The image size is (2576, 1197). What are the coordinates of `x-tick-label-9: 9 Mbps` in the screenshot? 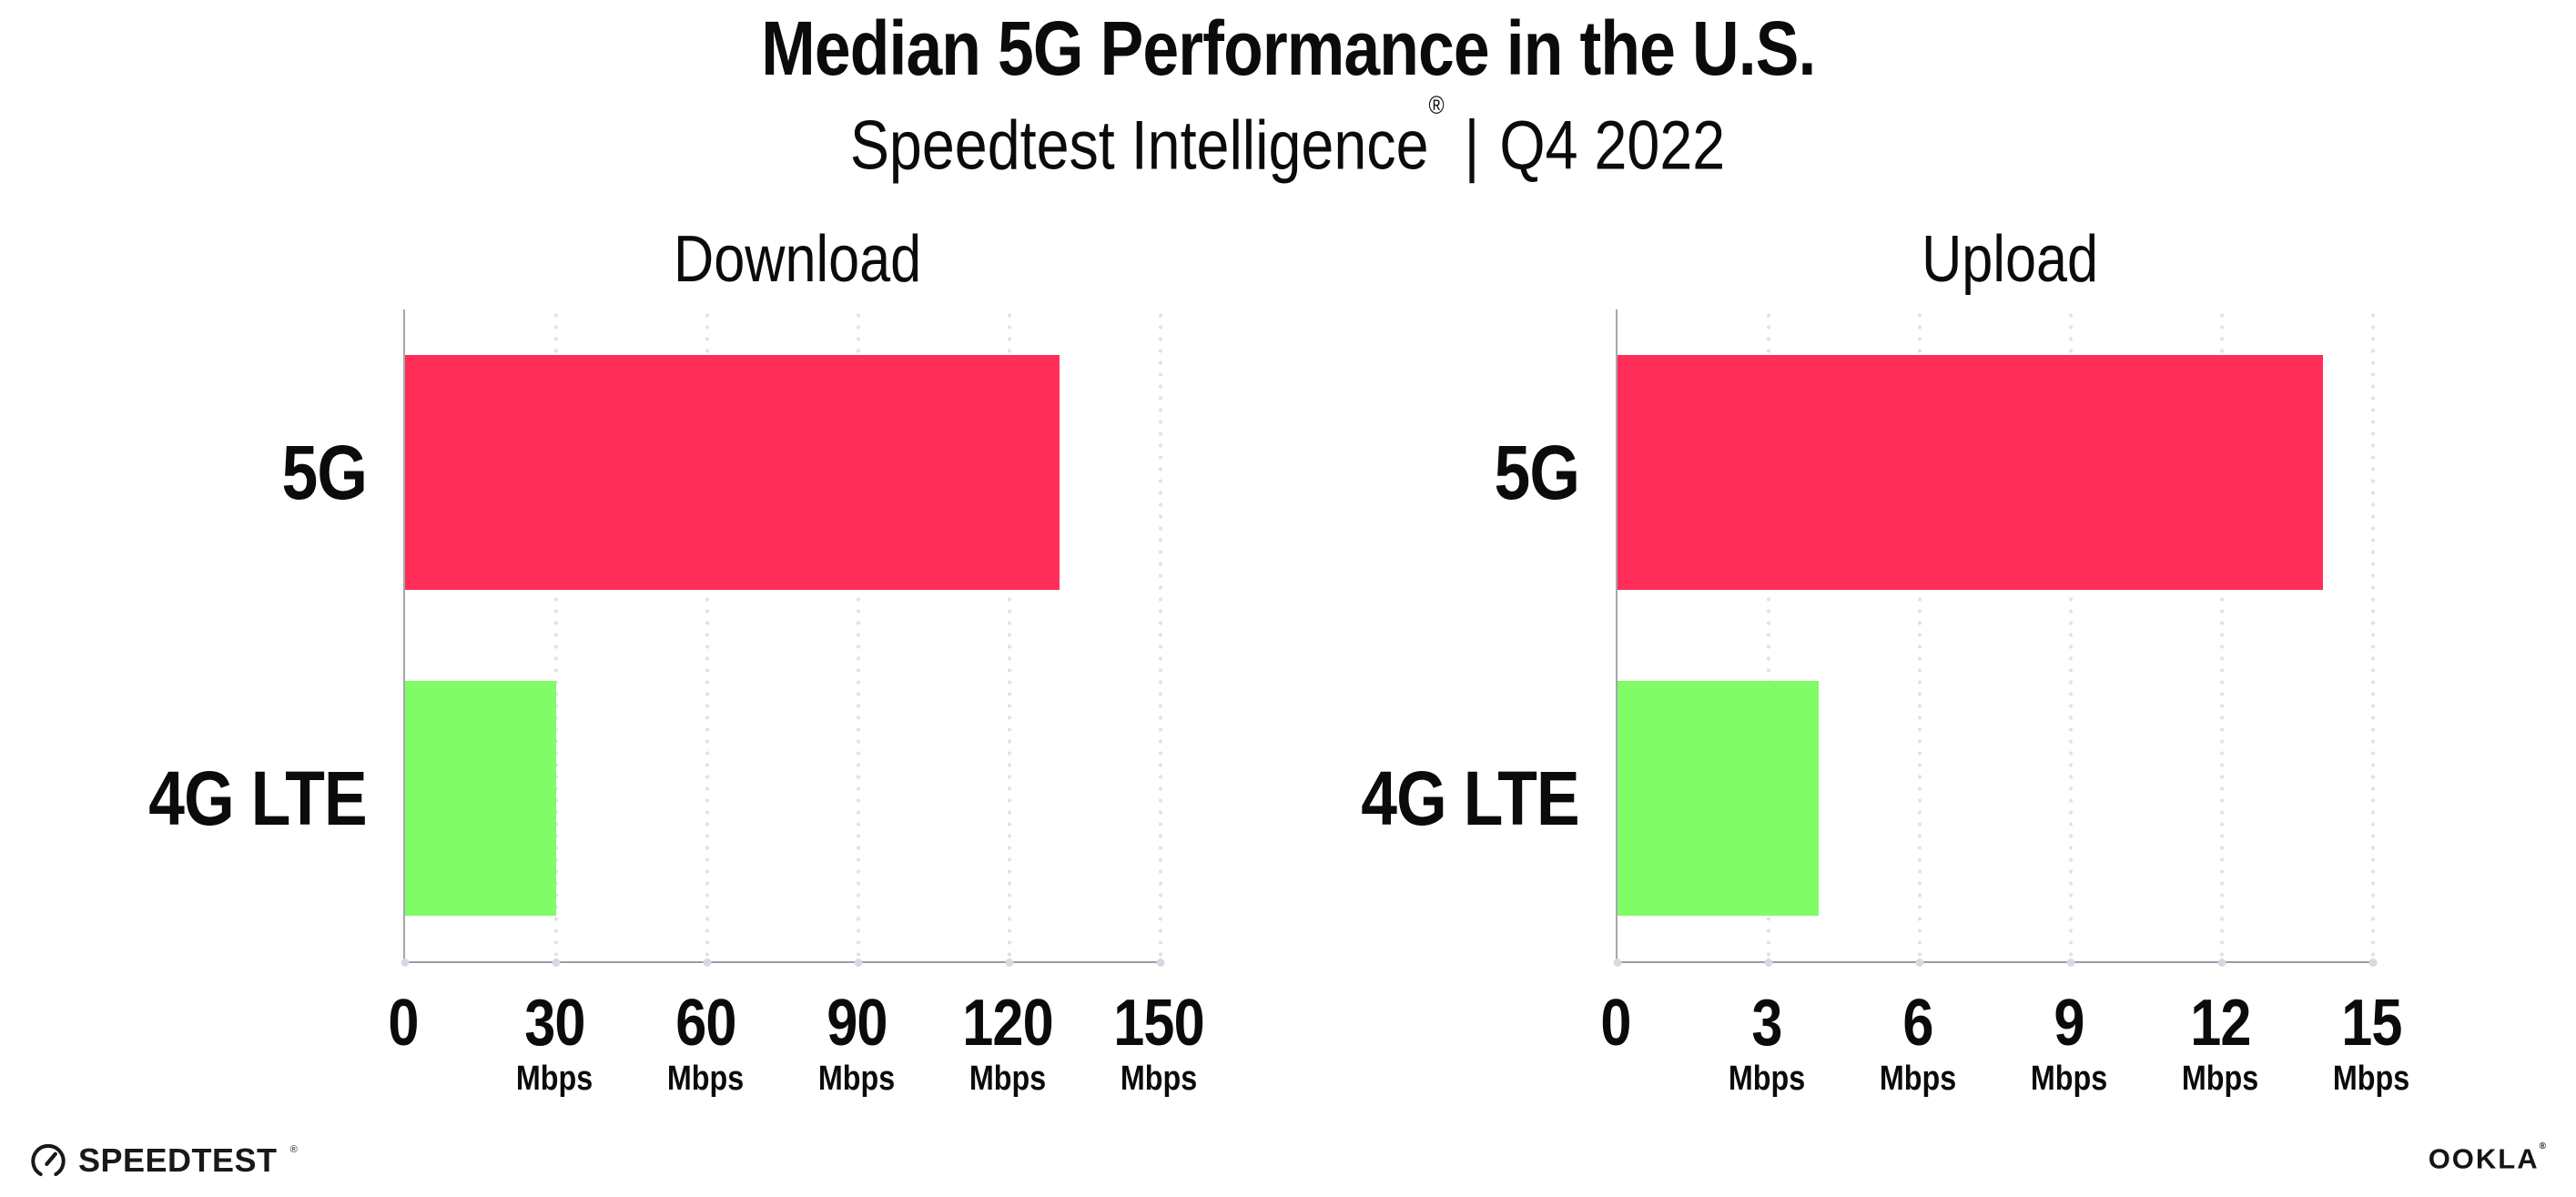 It's located at (2069, 1043).